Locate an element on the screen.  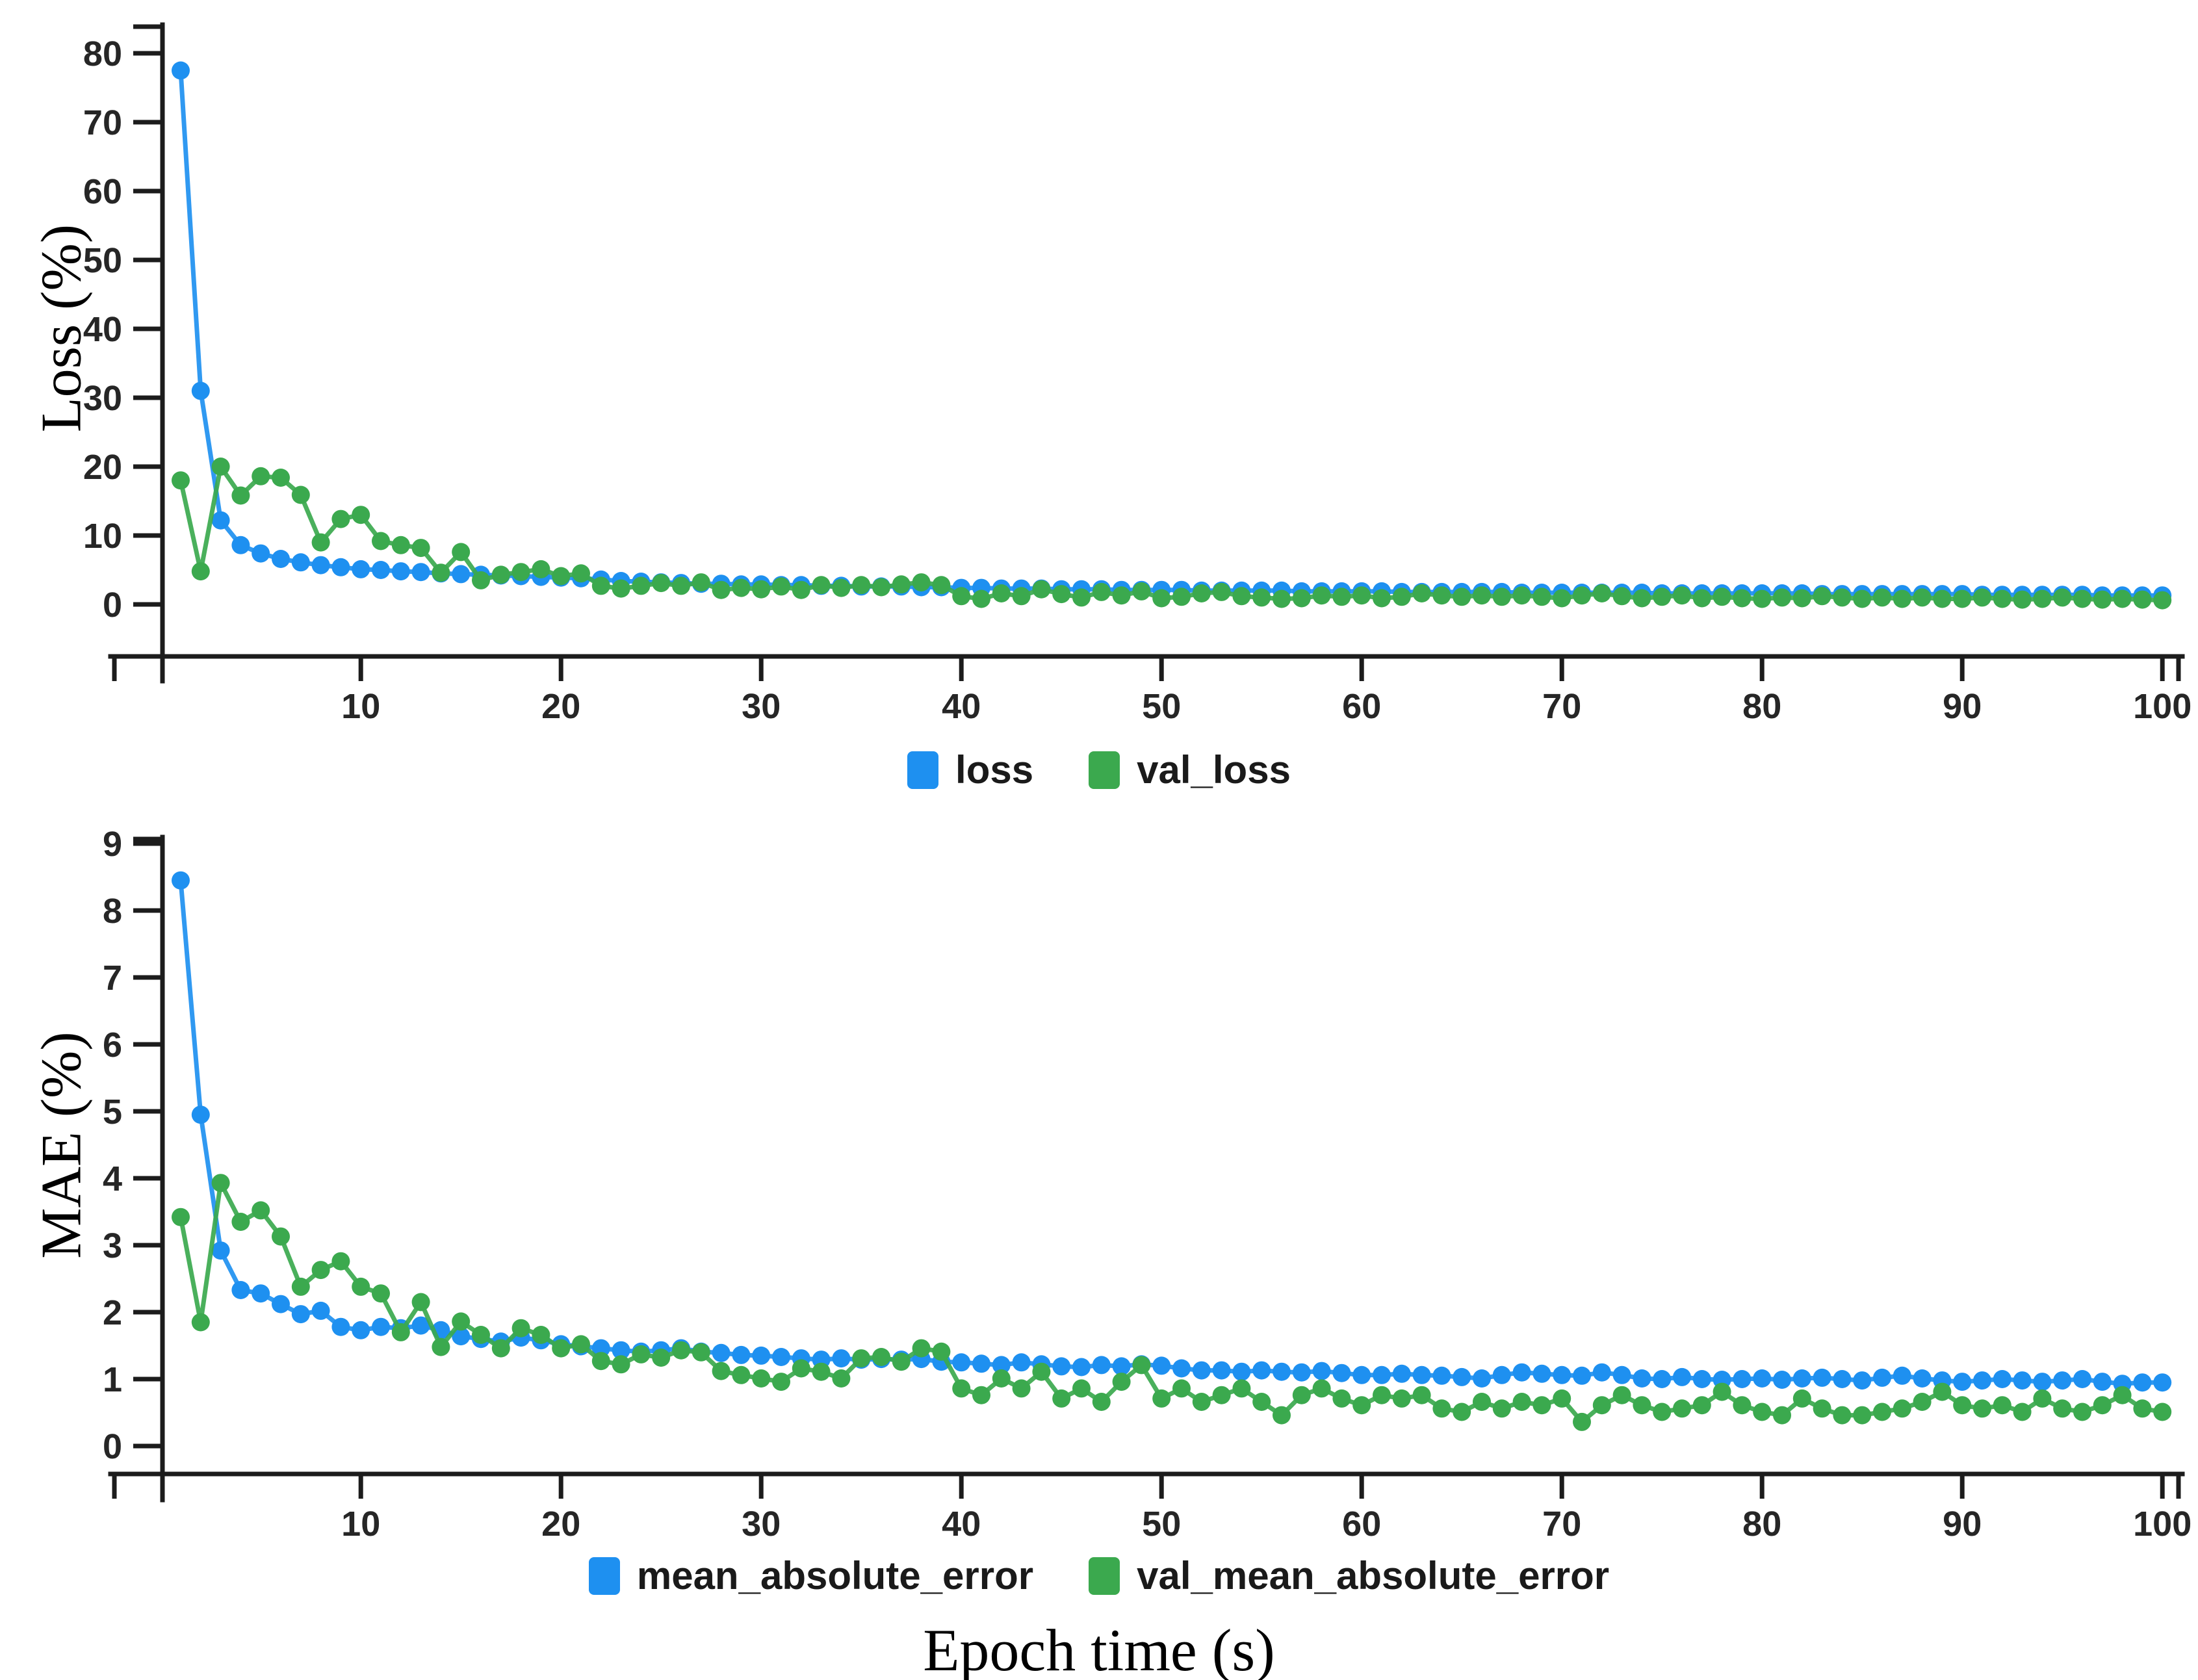
loss-x-tick-label: 20 is located at coordinates (560, 706).